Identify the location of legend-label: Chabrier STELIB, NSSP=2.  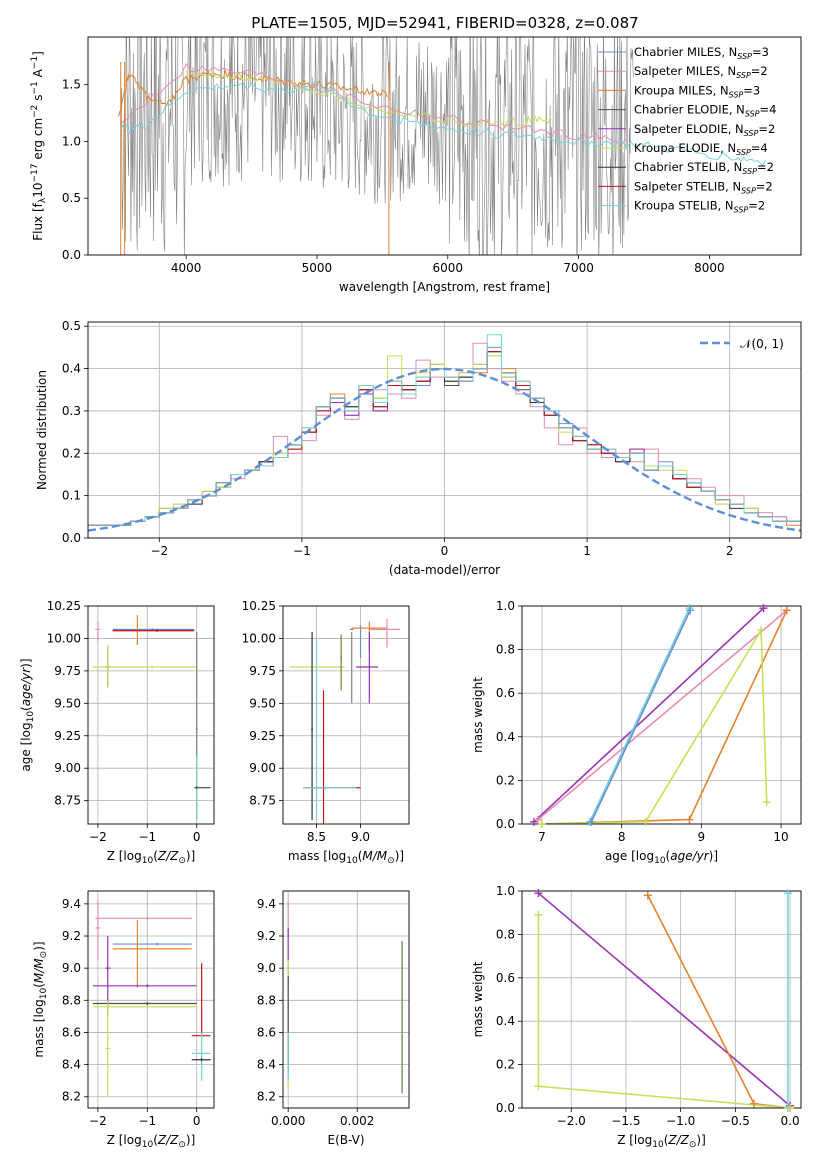
(704, 168).